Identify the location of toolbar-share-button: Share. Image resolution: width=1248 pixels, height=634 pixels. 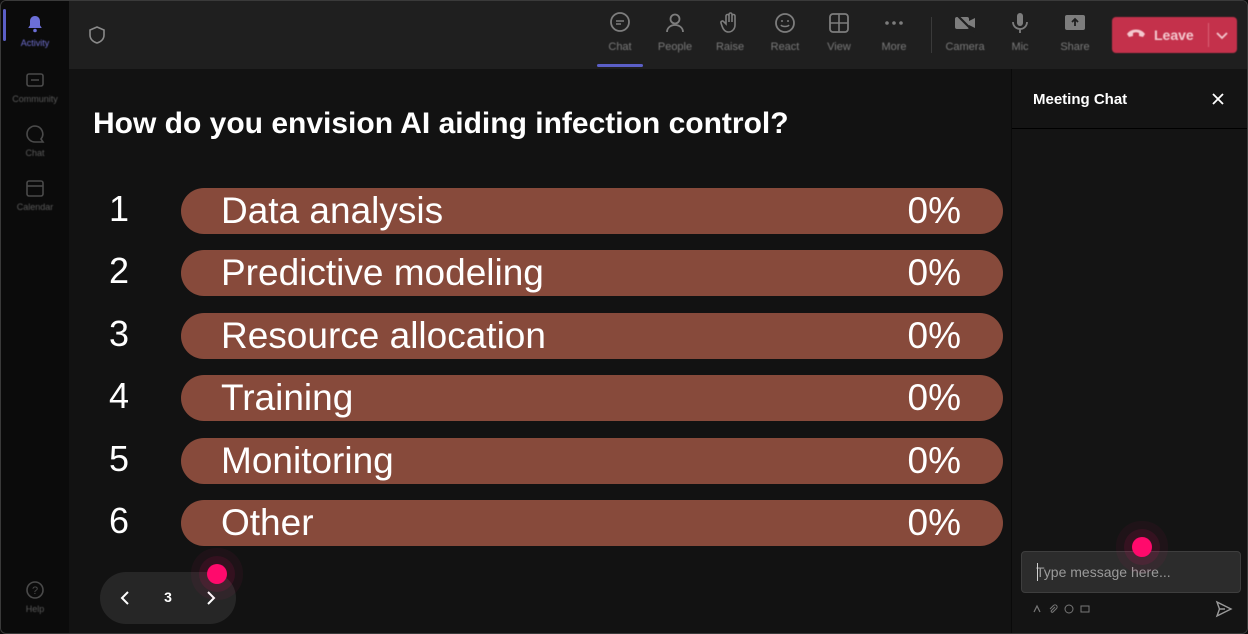
(1075, 36).